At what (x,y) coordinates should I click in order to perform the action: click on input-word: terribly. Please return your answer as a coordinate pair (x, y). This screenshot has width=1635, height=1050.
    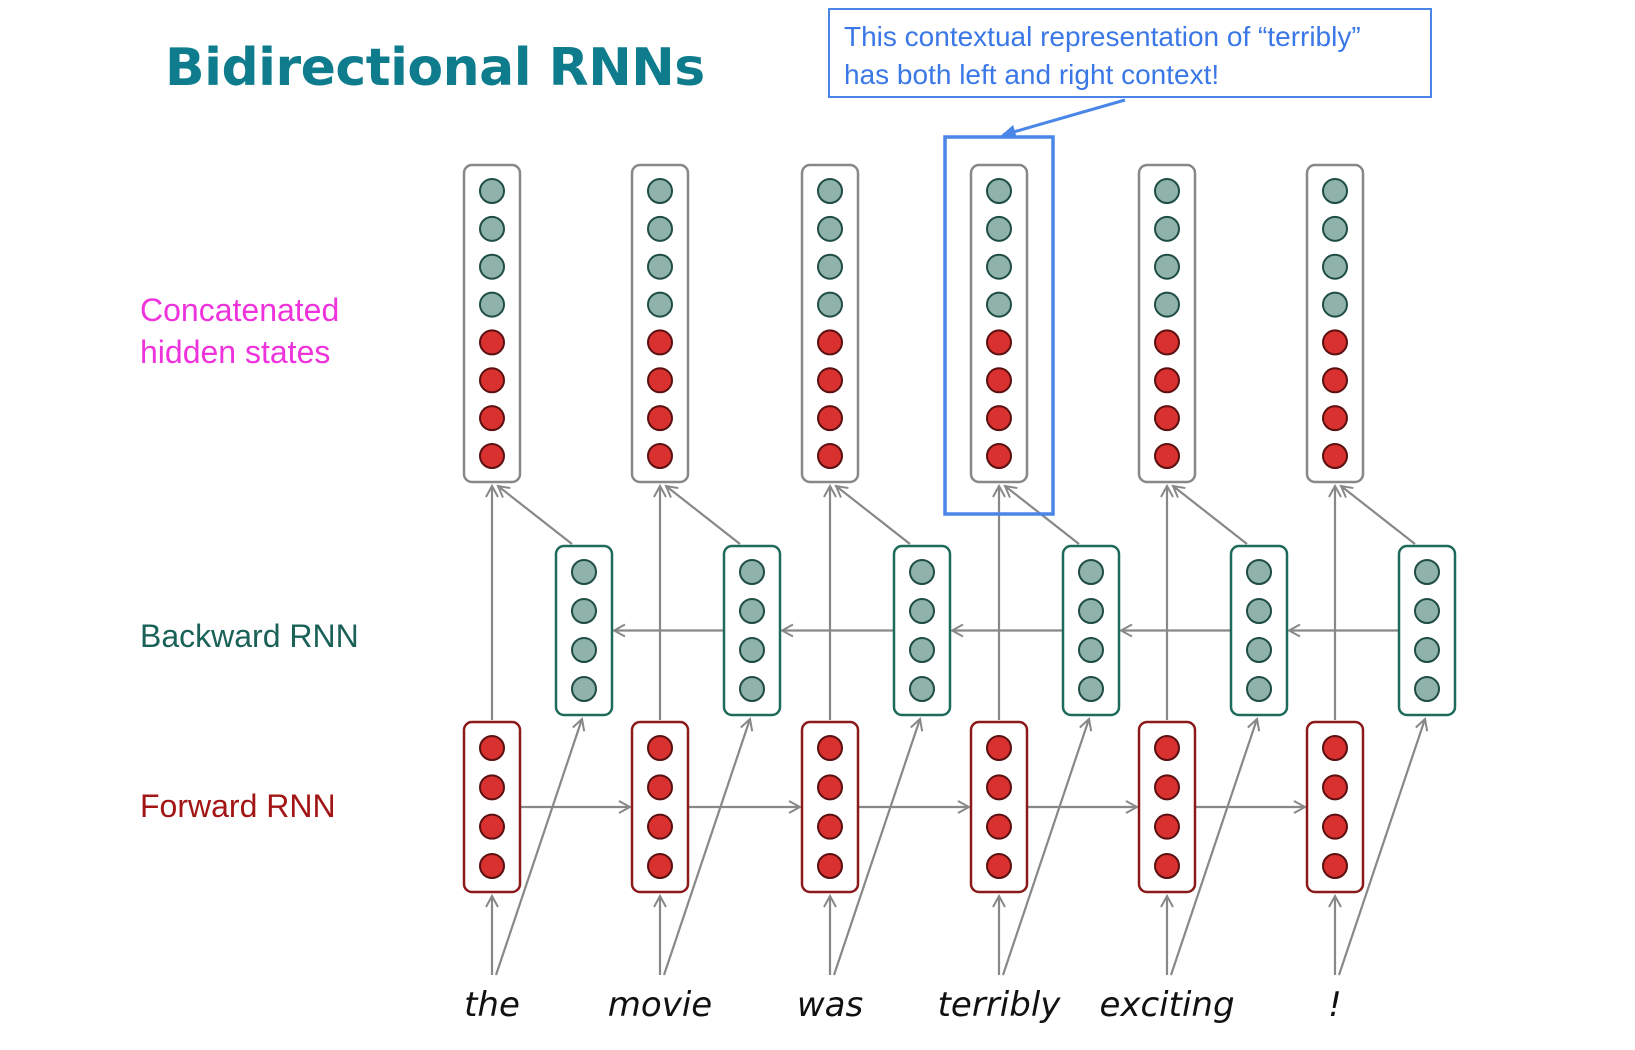
    Looking at the image, I should click on (999, 1005).